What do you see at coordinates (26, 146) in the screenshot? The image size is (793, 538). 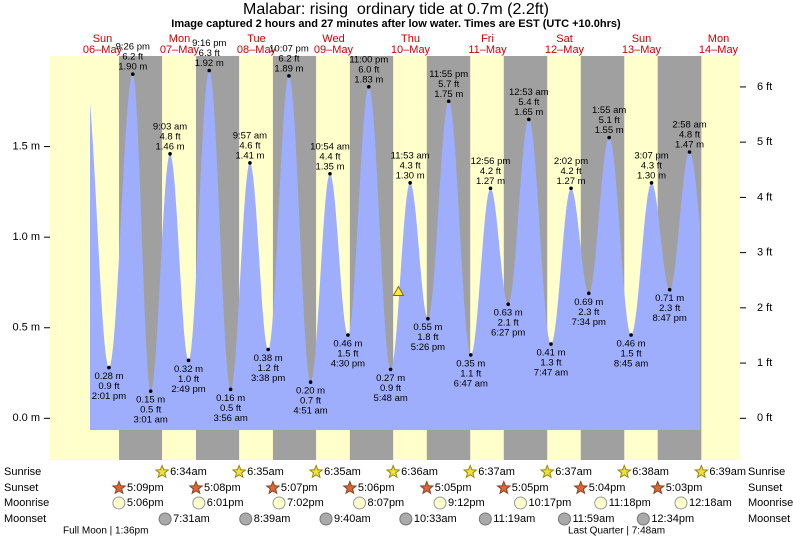 I see `y-tick-label: 1.5 m` at bounding box center [26, 146].